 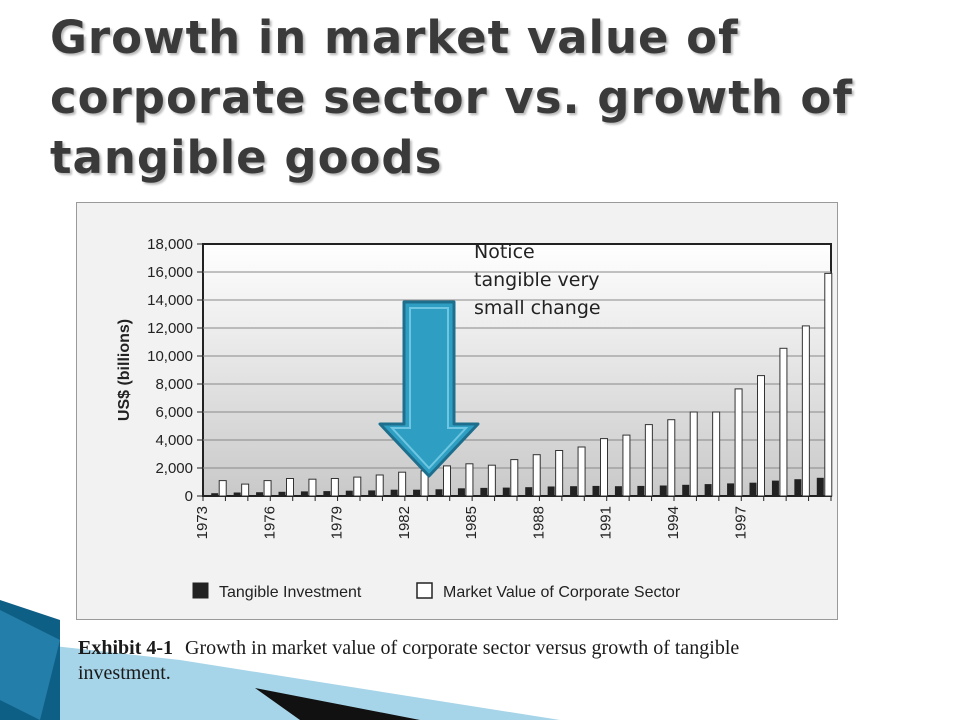 I want to click on decoration-light-band, so click(x=280, y=680).